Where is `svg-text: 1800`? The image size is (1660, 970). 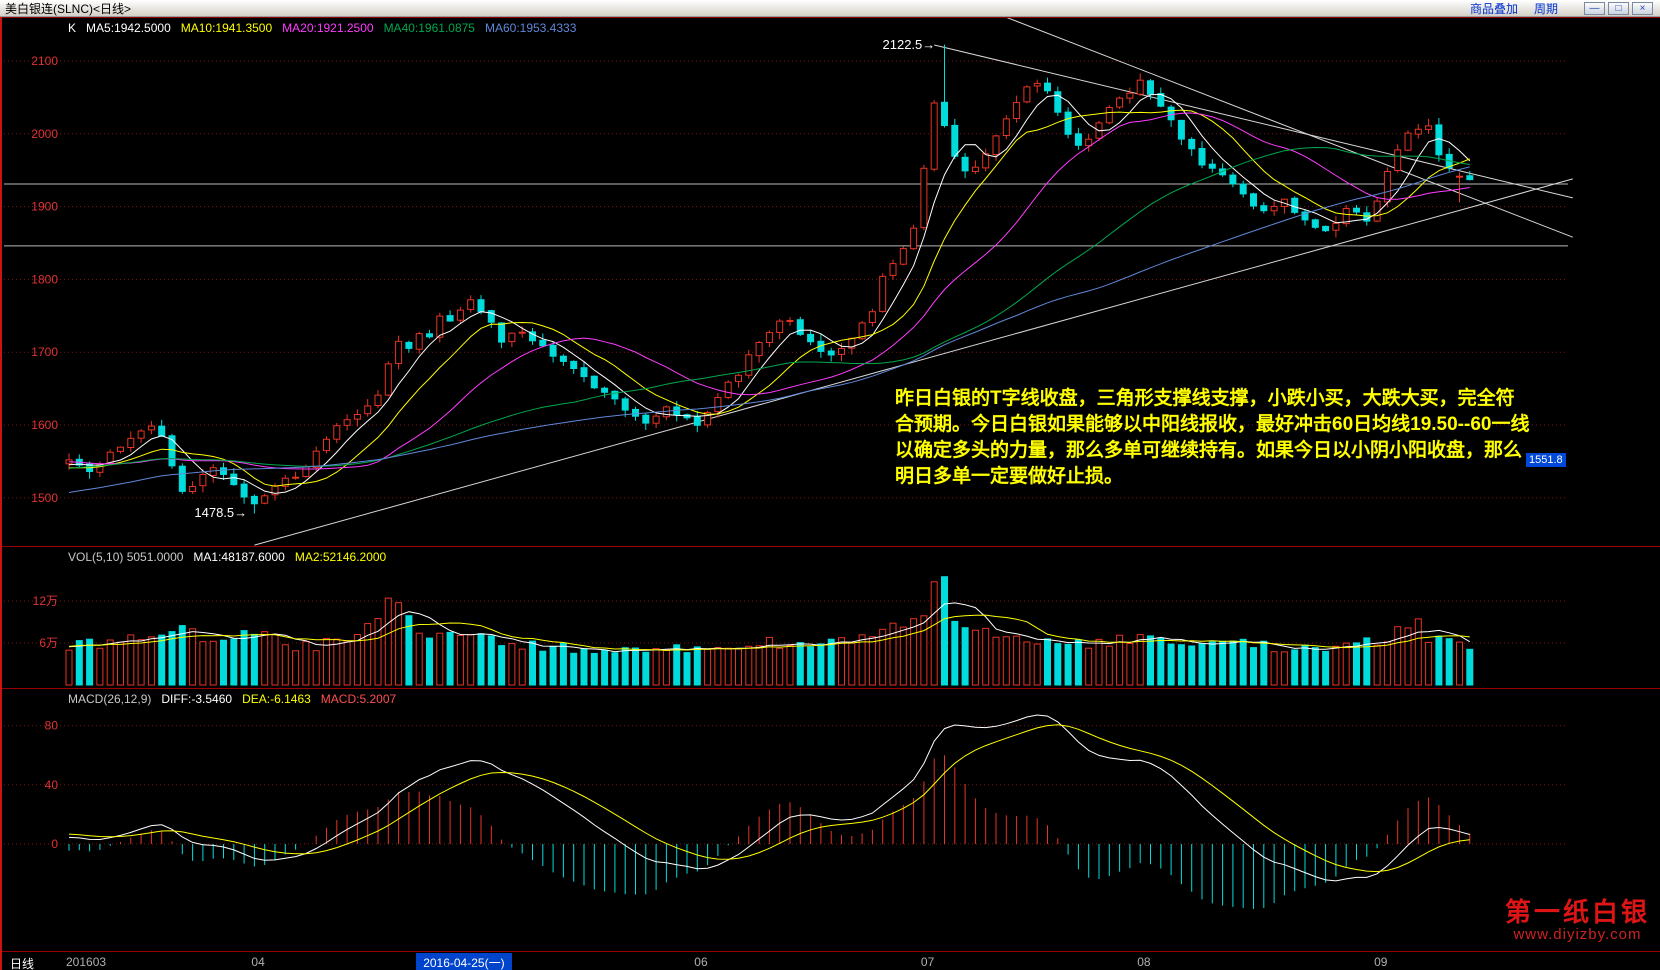 svg-text: 1800 is located at coordinates (44, 279).